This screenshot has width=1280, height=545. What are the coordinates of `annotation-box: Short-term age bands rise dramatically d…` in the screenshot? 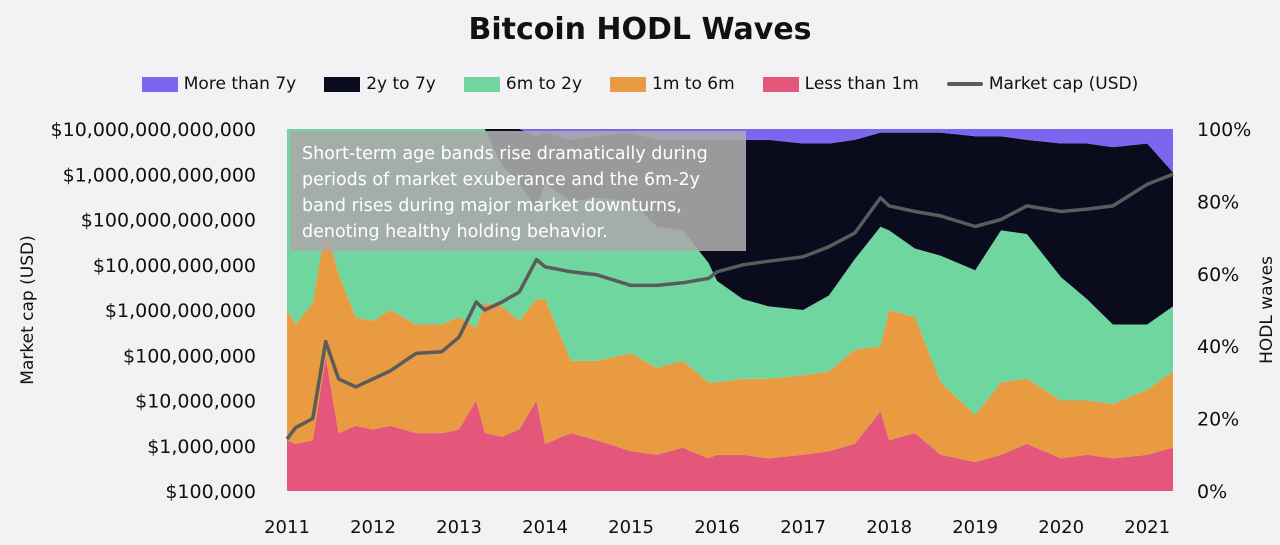 It's located at (518, 191).